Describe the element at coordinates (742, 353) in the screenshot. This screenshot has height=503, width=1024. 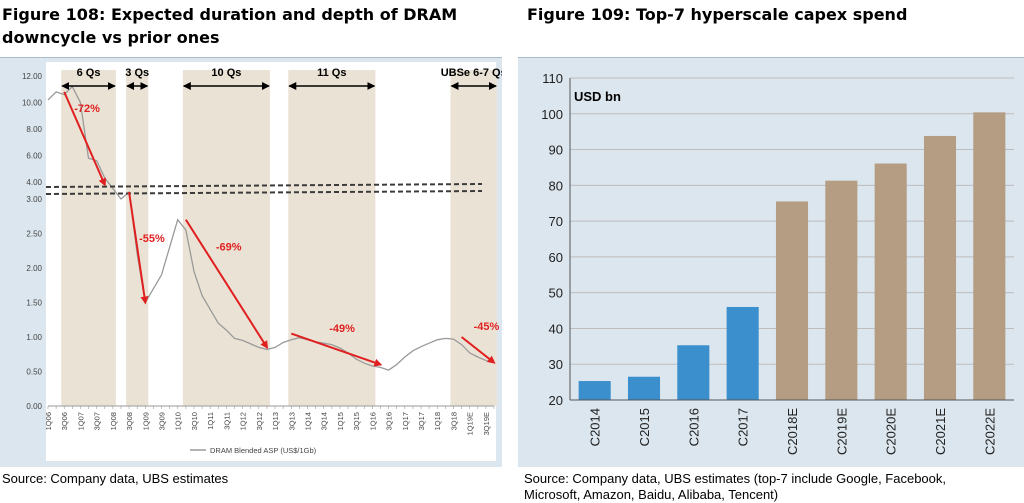
I see `capex-bar-c2017` at that location.